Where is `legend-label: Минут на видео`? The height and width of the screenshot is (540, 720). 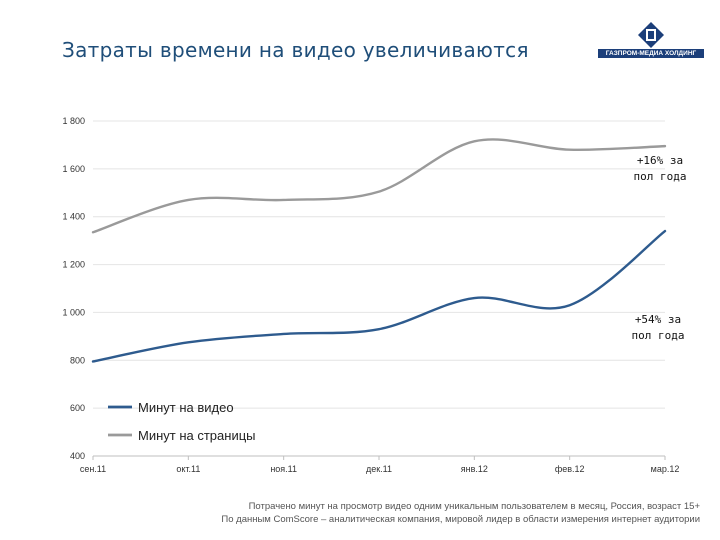
legend-label: Минут на видео is located at coordinates (186, 407).